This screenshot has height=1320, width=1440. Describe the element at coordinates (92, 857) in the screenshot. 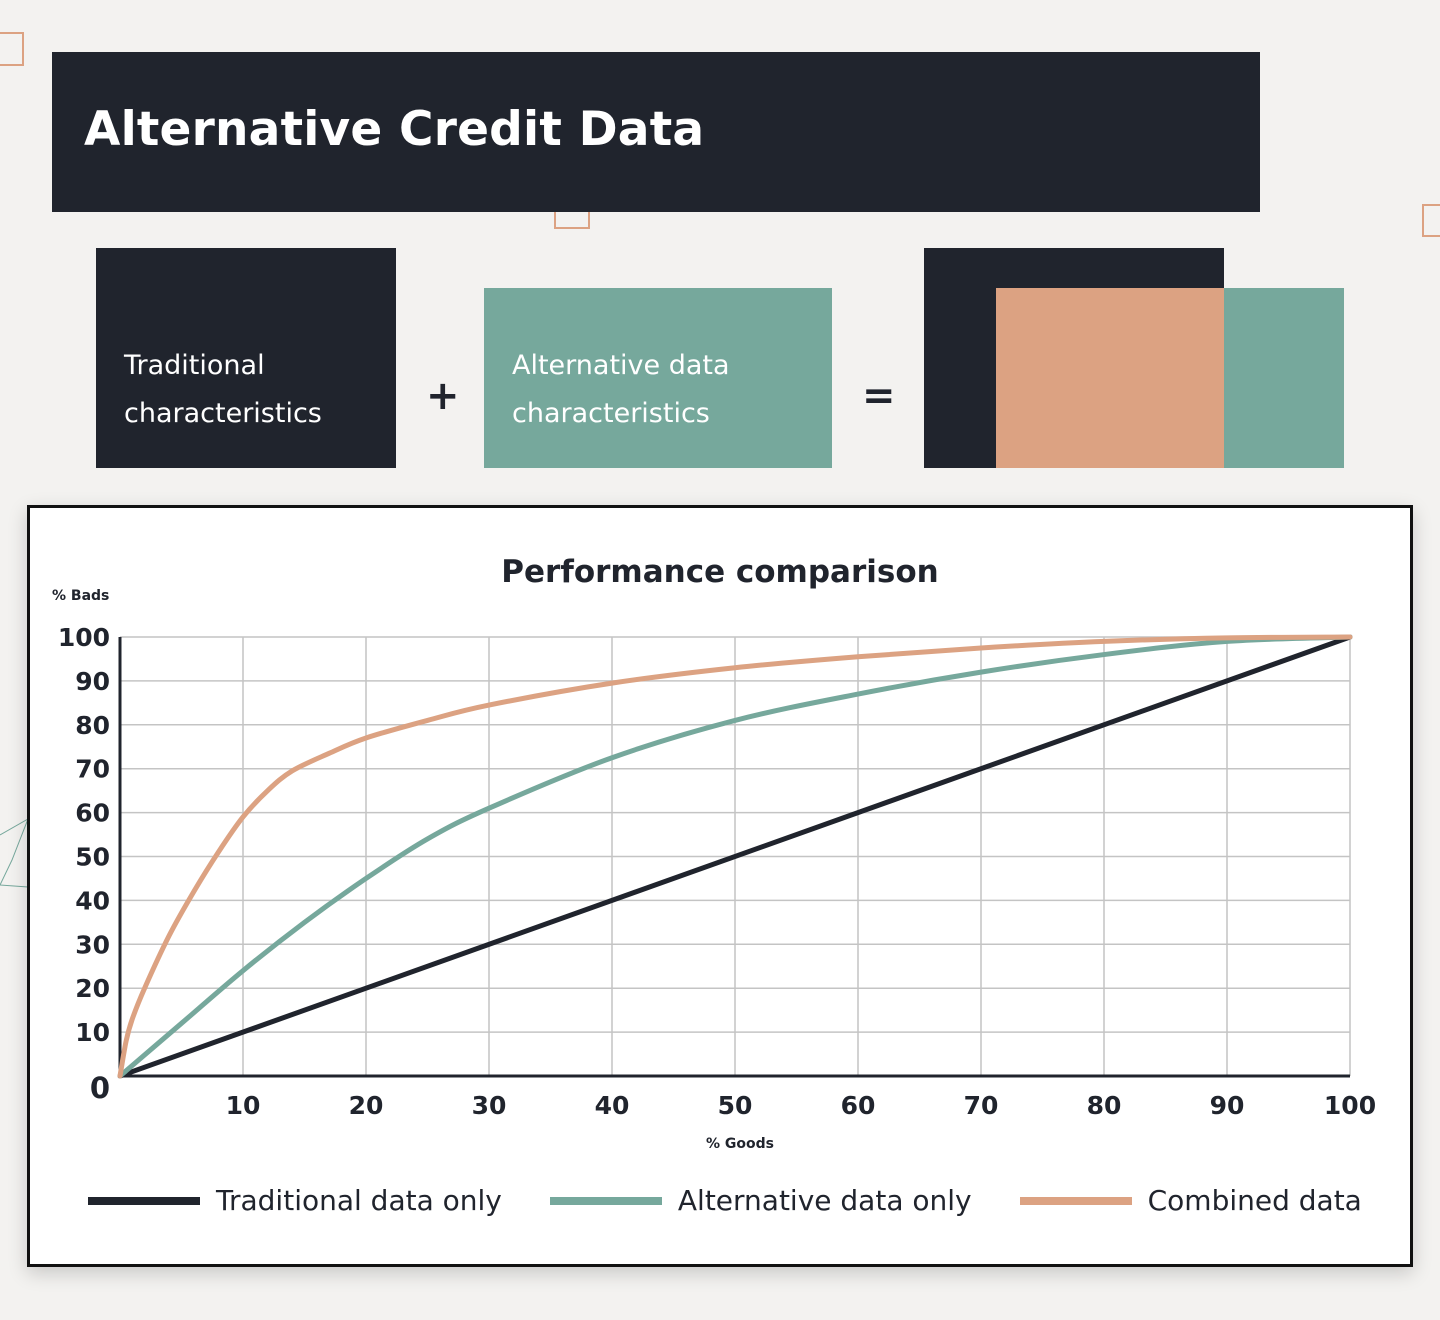

I see `y-tick-label: 50` at that location.